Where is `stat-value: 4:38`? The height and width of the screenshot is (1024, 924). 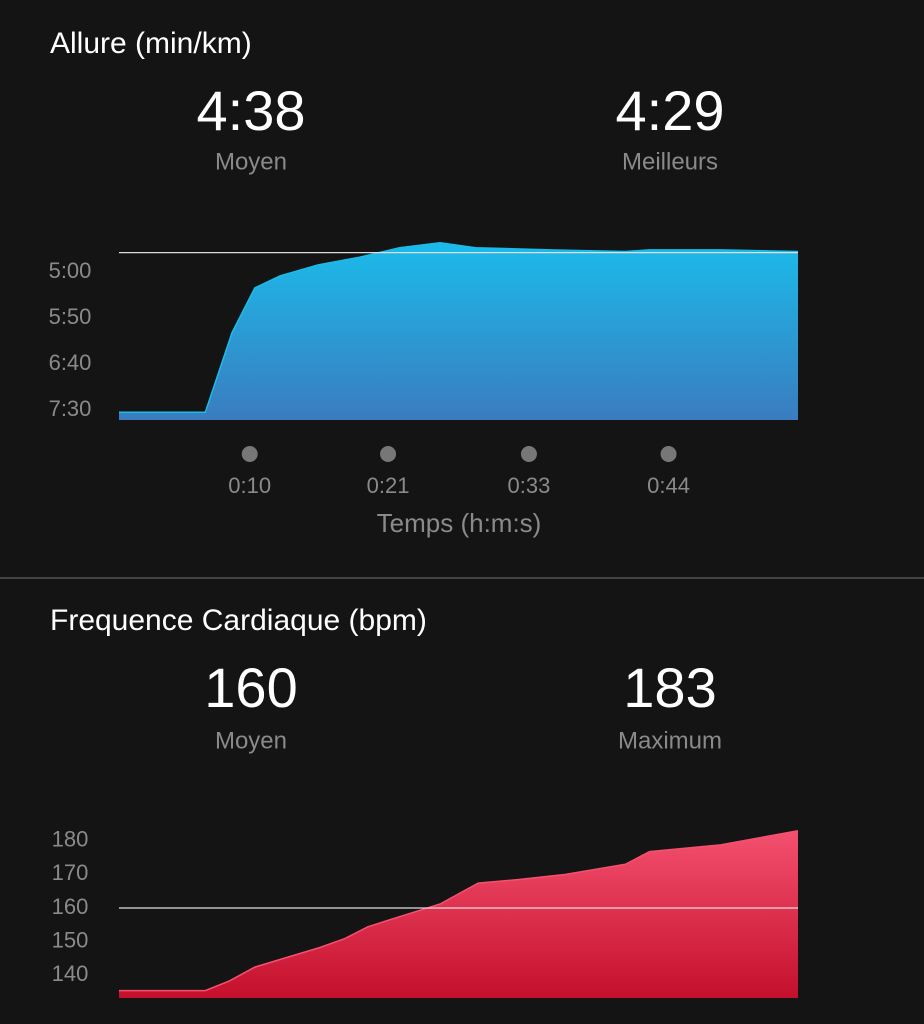
stat-value: 4:38 is located at coordinates (251, 110).